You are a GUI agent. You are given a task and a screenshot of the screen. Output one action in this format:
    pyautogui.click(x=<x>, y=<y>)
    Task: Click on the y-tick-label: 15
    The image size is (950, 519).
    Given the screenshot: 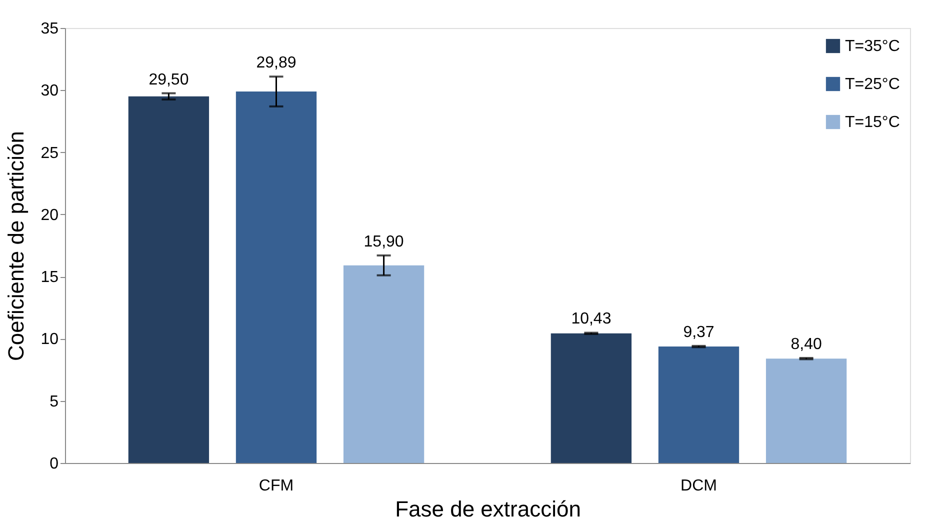 What is the action you would take?
    pyautogui.click(x=49, y=277)
    